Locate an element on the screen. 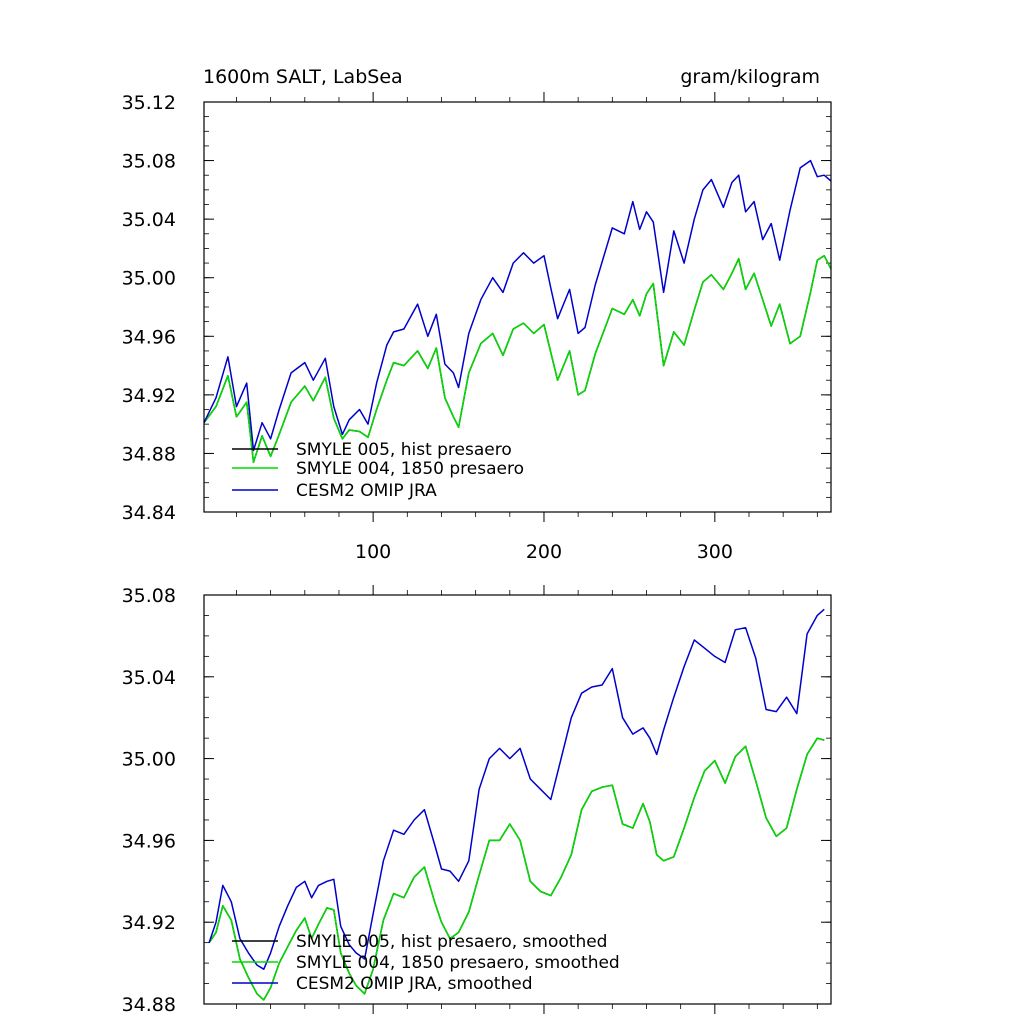 This screenshot has width=1024, height=1024. top-ytick-label: 34.84 is located at coordinates (149, 513).